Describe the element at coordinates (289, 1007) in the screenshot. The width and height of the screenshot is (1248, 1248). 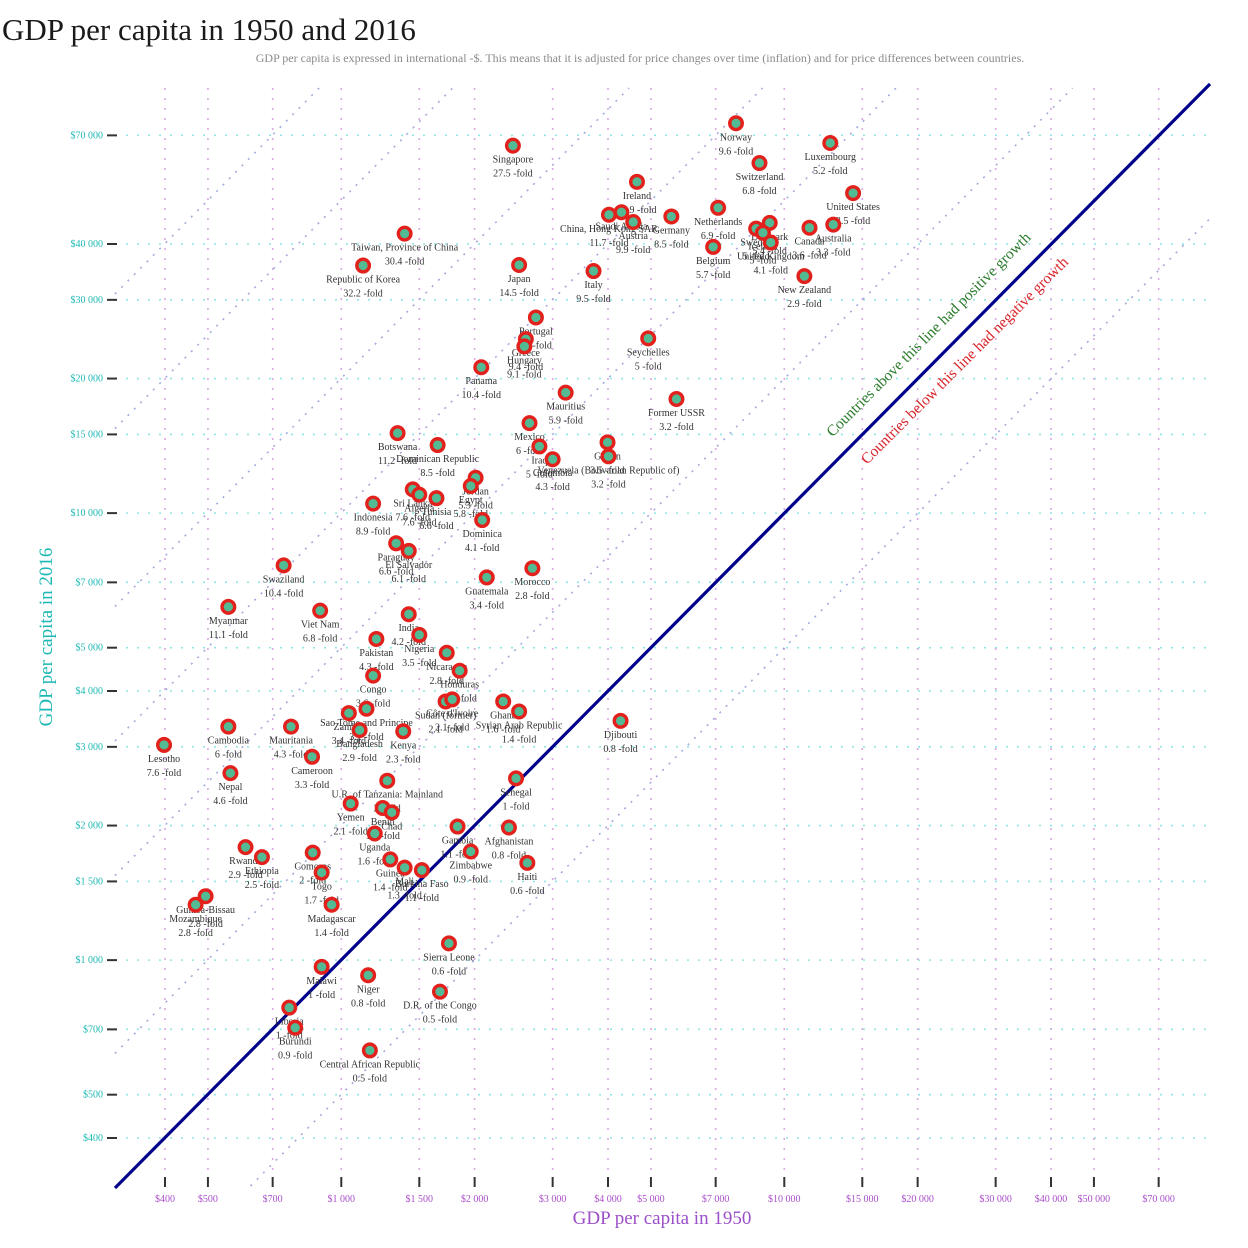
I see `point-liberia` at that location.